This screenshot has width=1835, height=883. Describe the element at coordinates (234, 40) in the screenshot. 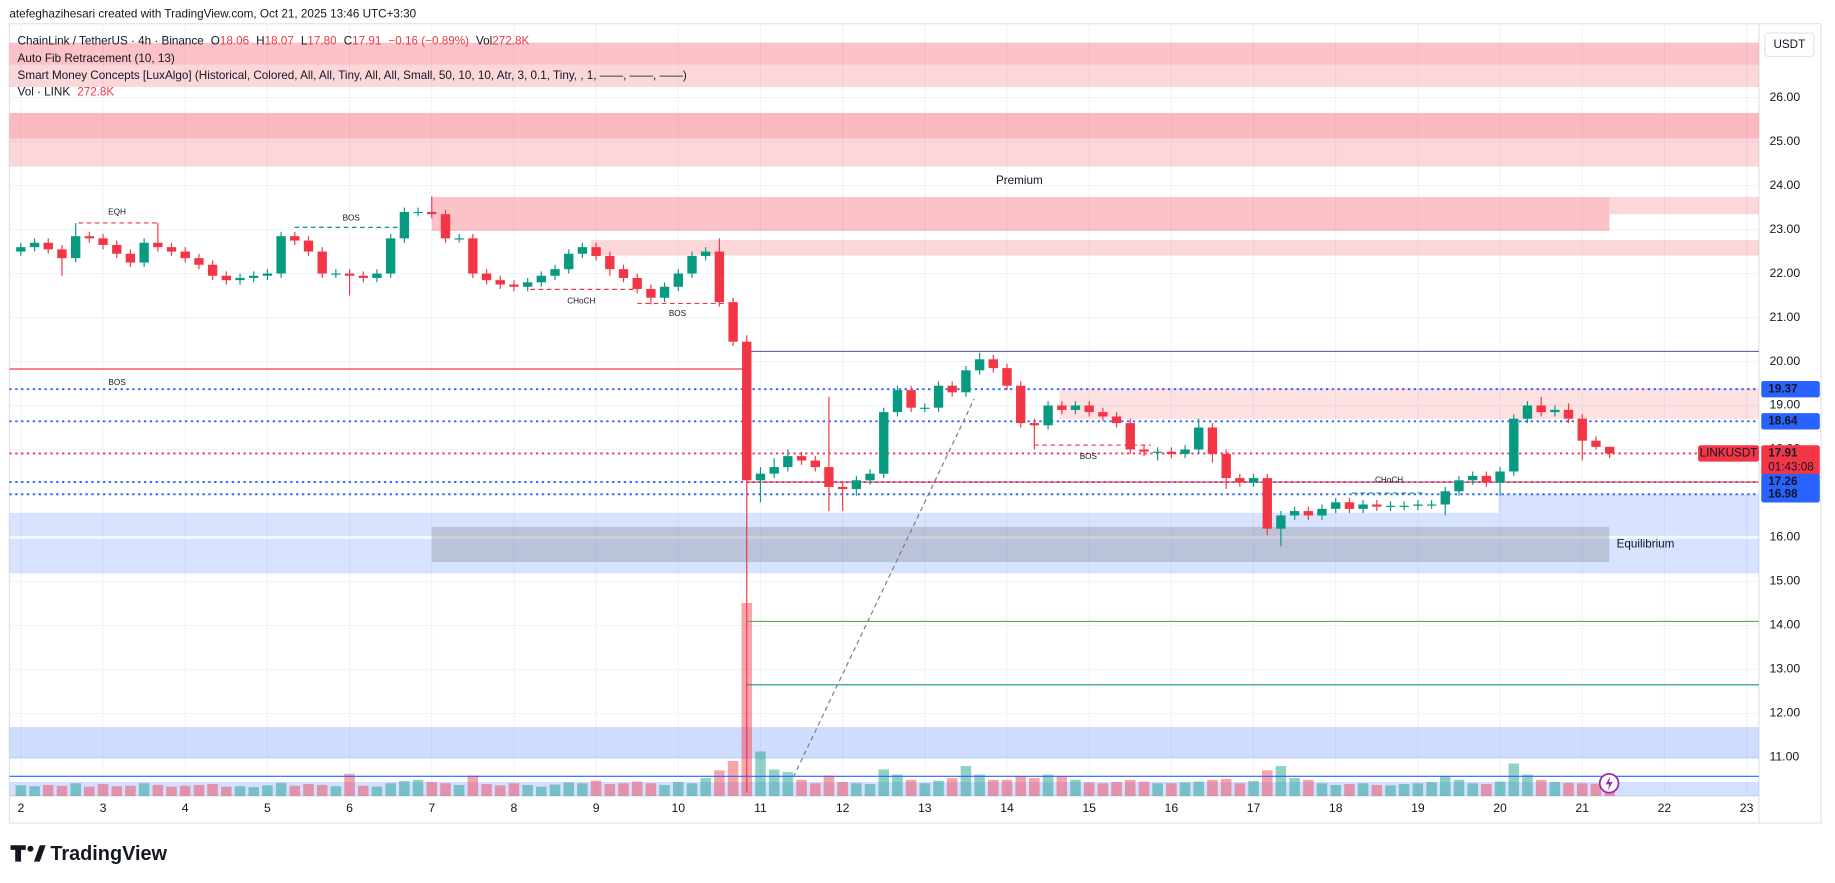

I see `legend-value: 18.06` at that location.